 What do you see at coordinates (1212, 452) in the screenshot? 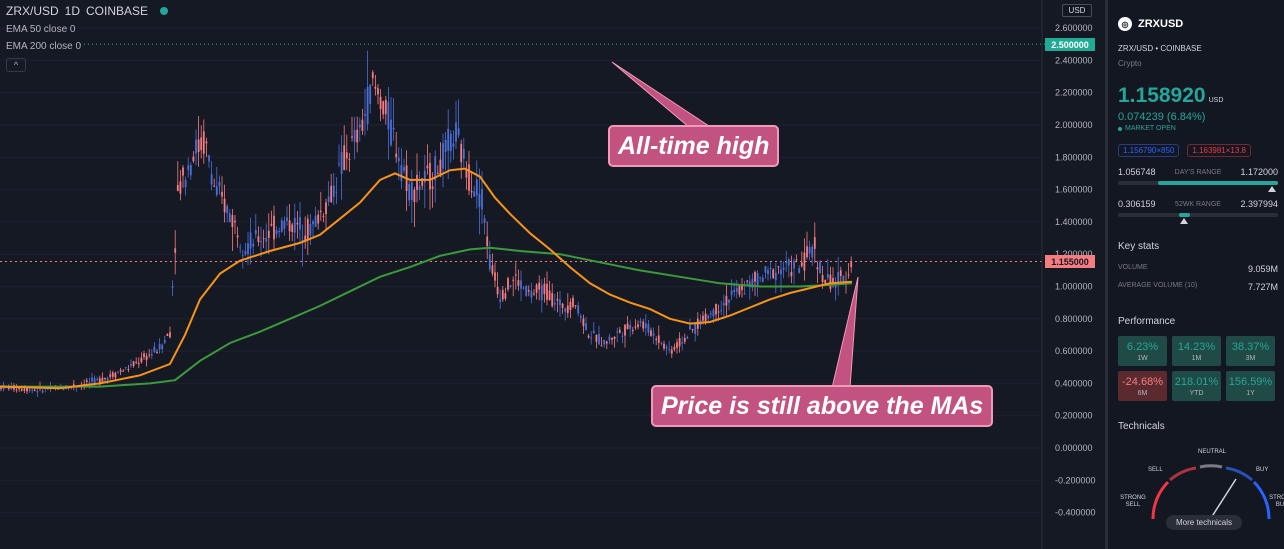
I see `gauge-neutral-label: NEUTRAL` at bounding box center [1212, 452].